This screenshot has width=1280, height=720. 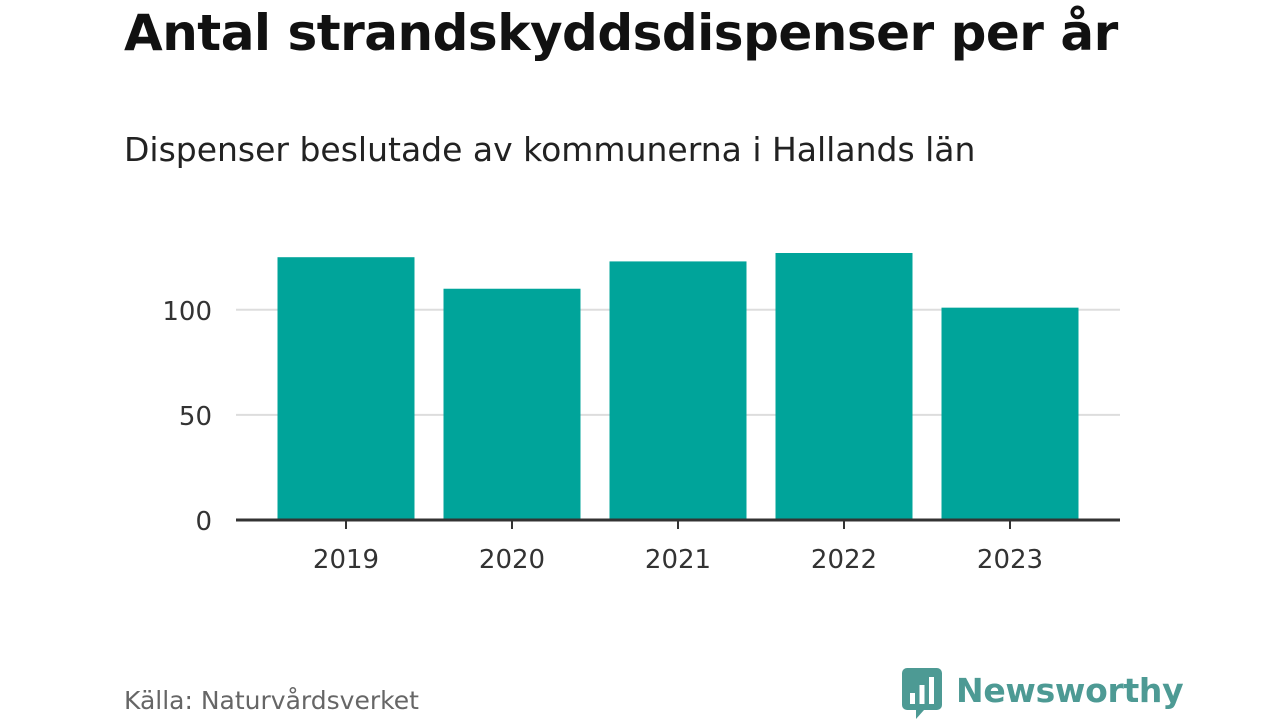 What do you see at coordinates (271, 700) in the screenshot?
I see `source-note: Källa: Naturvårdsverket` at bounding box center [271, 700].